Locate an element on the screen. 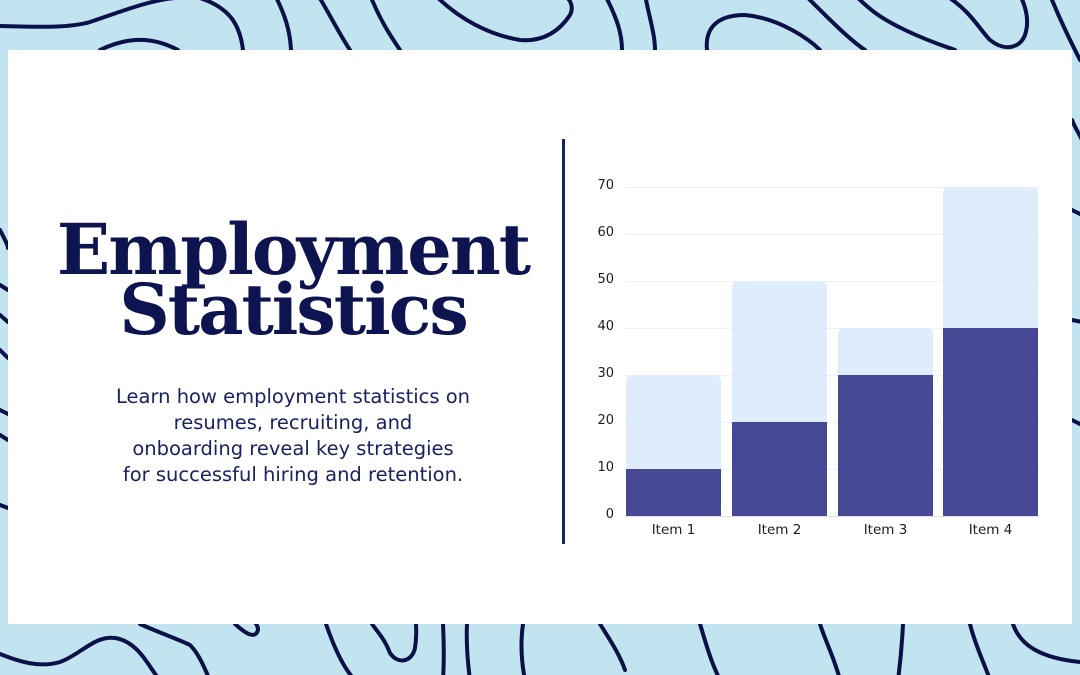 The image size is (1080, 675). title-line-2: Statistics is located at coordinates (294, 309).